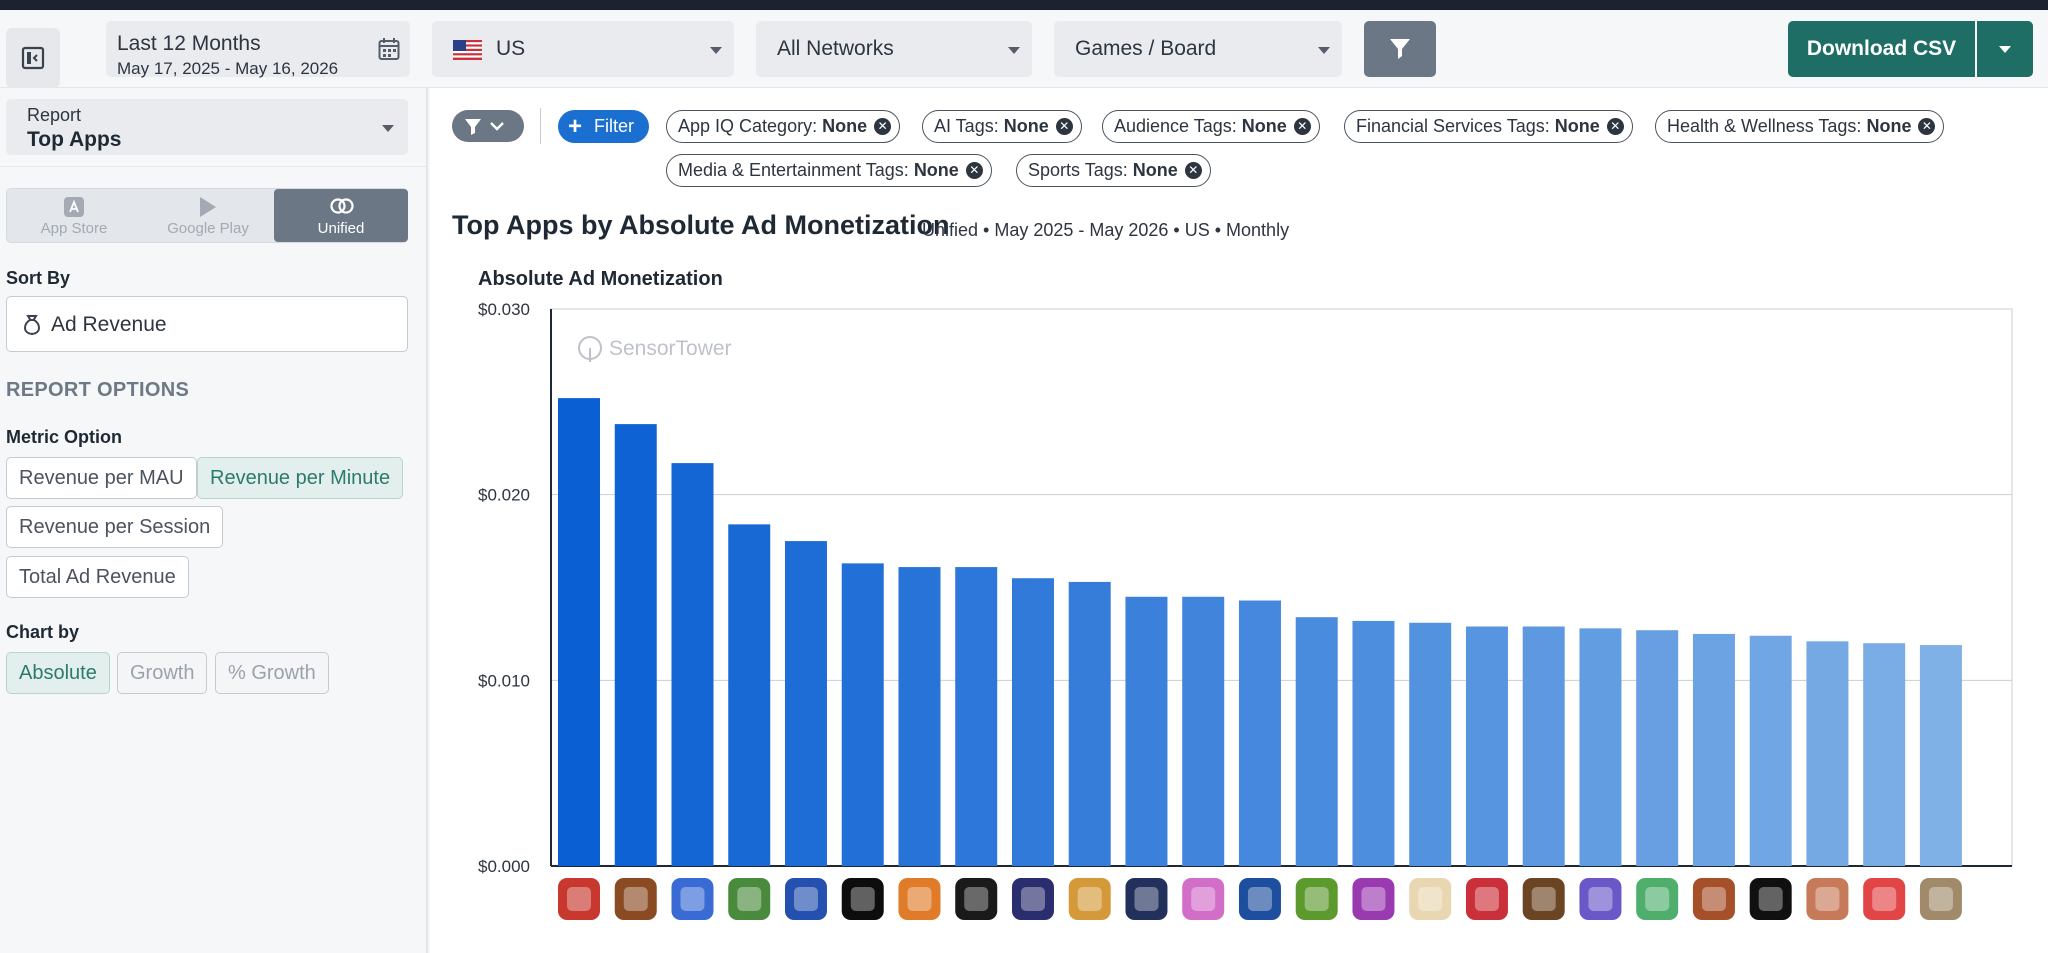 This screenshot has height=953, width=2048. Describe the element at coordinates (1453, 126) in the screenshot. I see `chip-name: Financial Services Tags:` at that location.